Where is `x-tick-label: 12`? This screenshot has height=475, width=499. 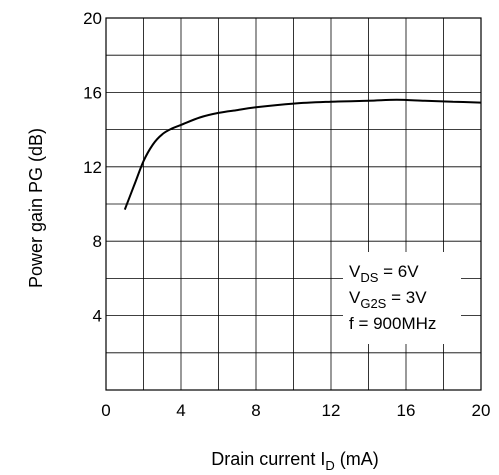
x-tick-label: 12 is located at coordinates (331, 410).